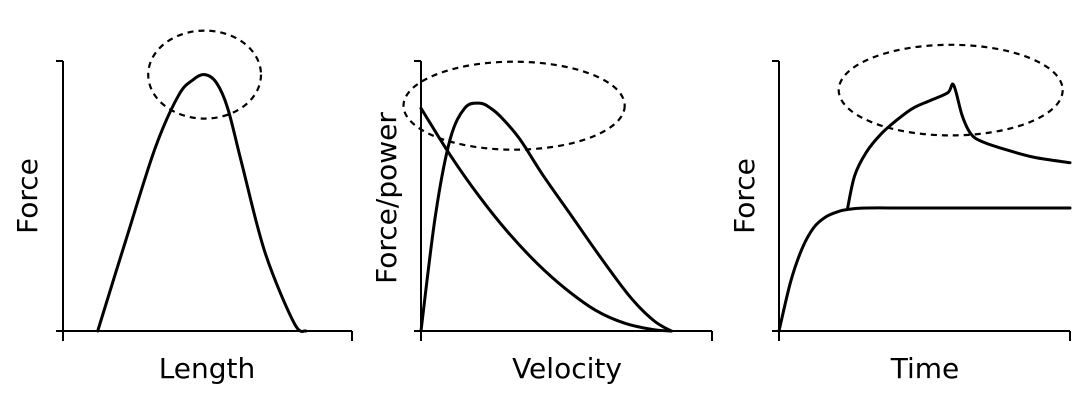 Image resolution: width=1088 pixels, height=410 pixels. Describe the element at coordinates (207, 368) in the screenshot. I see `panel-length-x-label: Length` at that location.